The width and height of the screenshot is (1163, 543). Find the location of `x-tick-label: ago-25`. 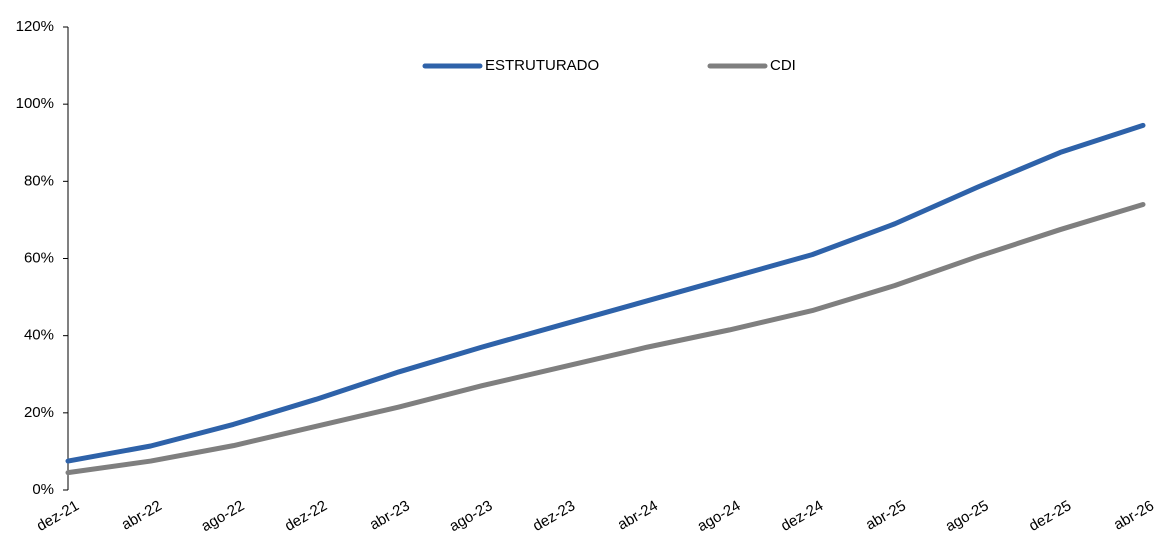

x-tick-label: ago-25 is located at coordinates (967, 516).